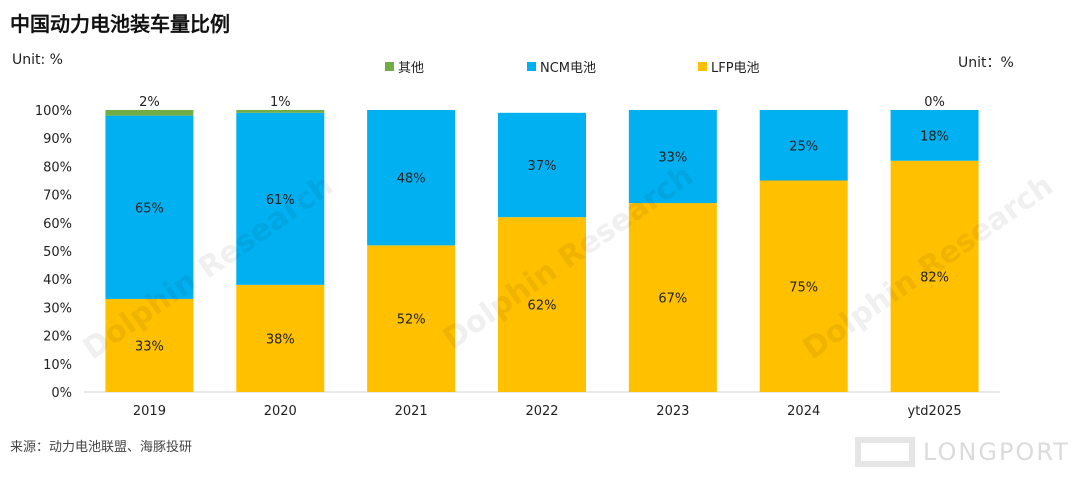  I want to click on x-tick-label: 2023, so click(672, 411).